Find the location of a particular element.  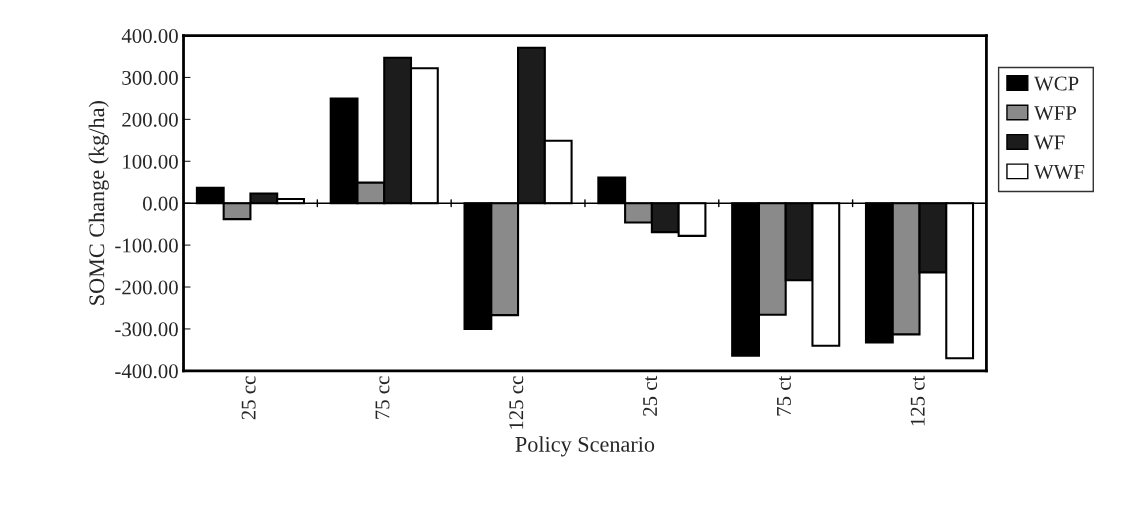

y-tick-label: 100.00 is located at coordinates (150, 161).